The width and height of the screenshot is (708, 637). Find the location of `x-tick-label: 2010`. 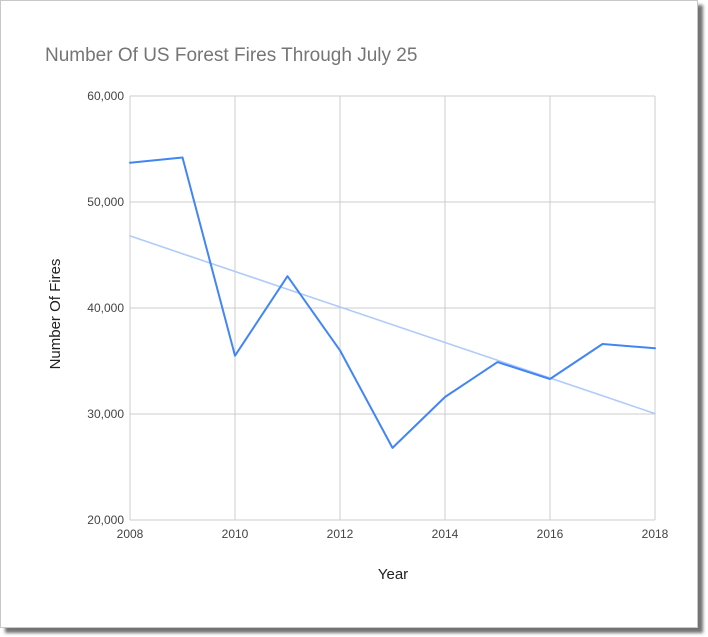

x-tick-label: 2010 is located at coordinates (235, 534).